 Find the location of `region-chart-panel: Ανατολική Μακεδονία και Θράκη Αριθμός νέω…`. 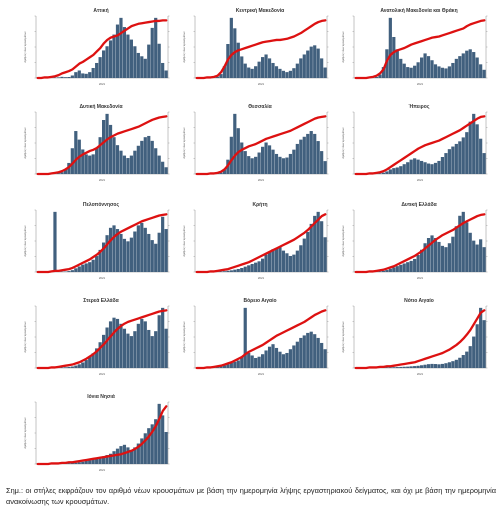

region-chart-panel: Ανατολική Μακεδονία και Θράκη Αριθμός νέω… is located at coordinates (419, 48).